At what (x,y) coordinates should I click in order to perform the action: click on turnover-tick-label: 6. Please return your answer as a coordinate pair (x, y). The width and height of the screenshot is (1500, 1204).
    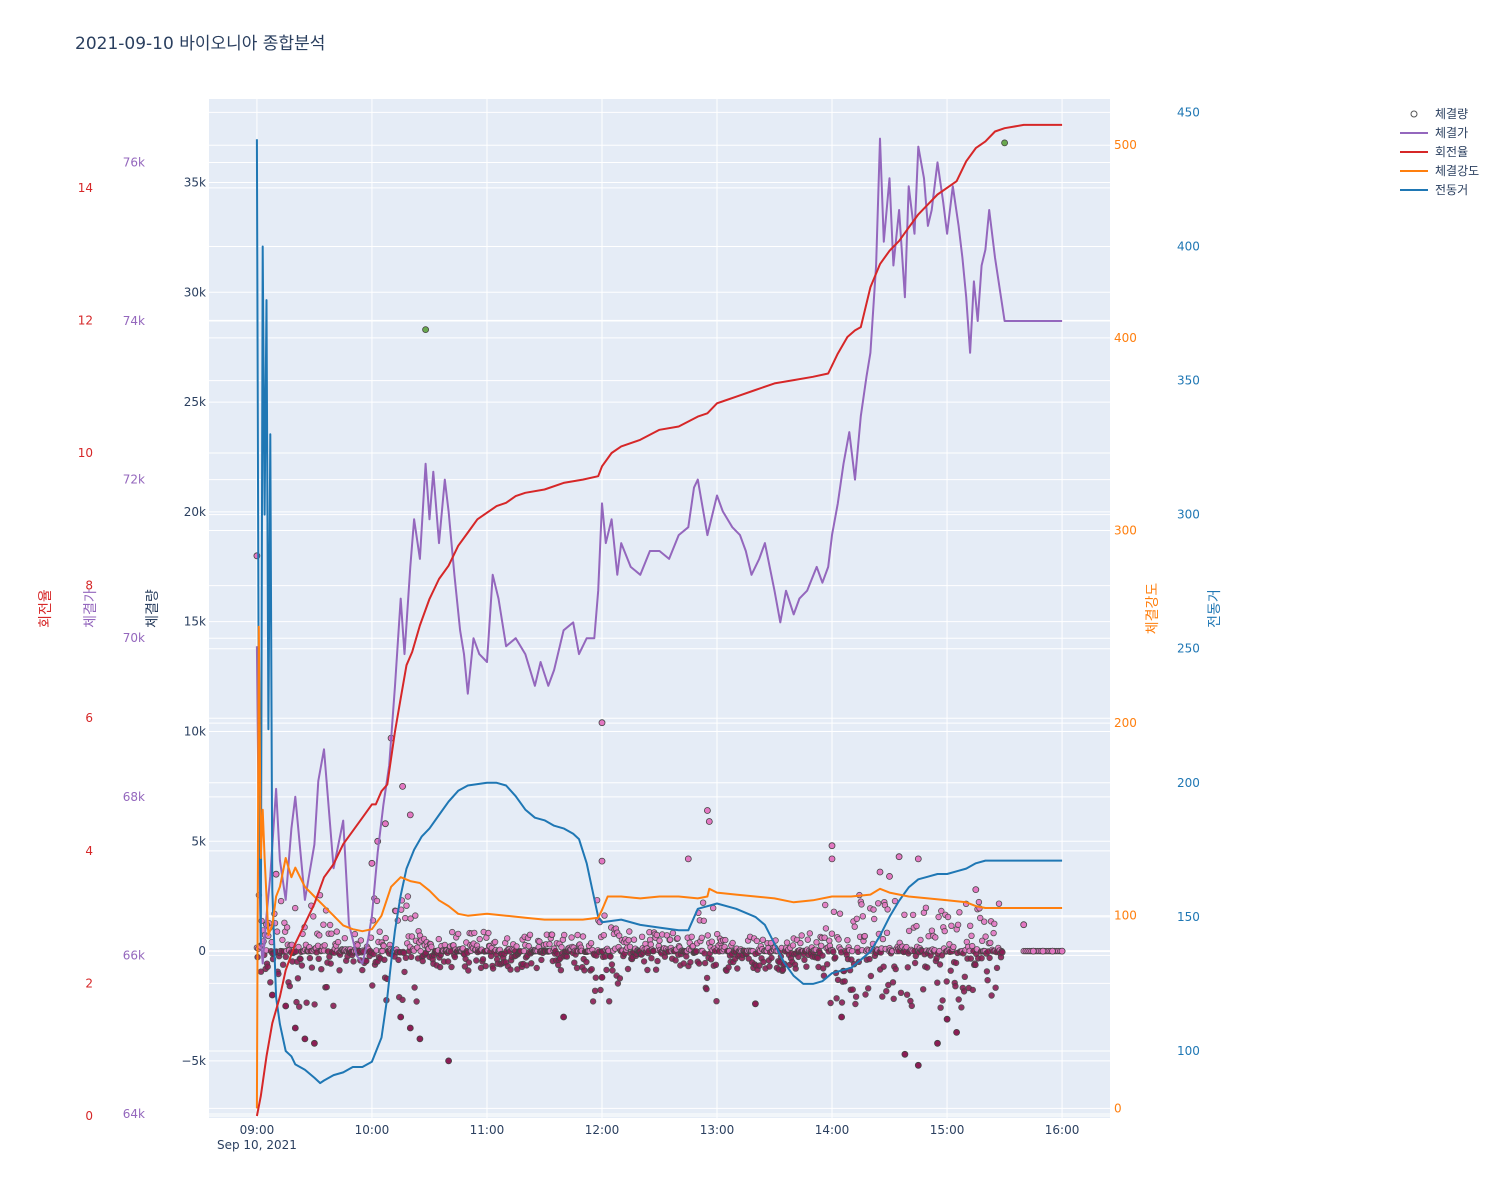
    Looking at the image, I should click on (89, 718).